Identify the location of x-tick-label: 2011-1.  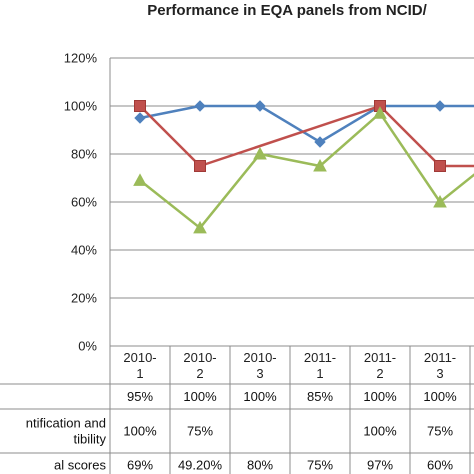
(320, 365).